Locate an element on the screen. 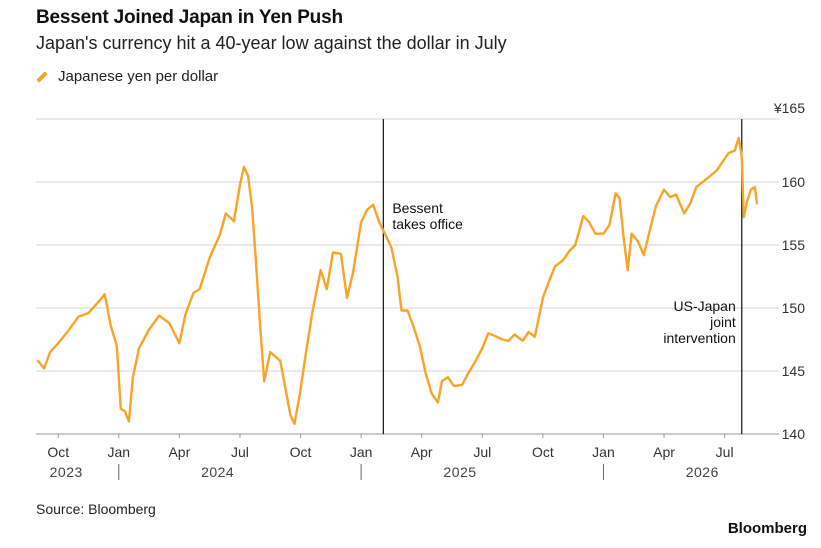 Image resolution: width=821 pixels, height=548 pixels. y-tick-label: ¥165 is located at coordinates (789, 108).